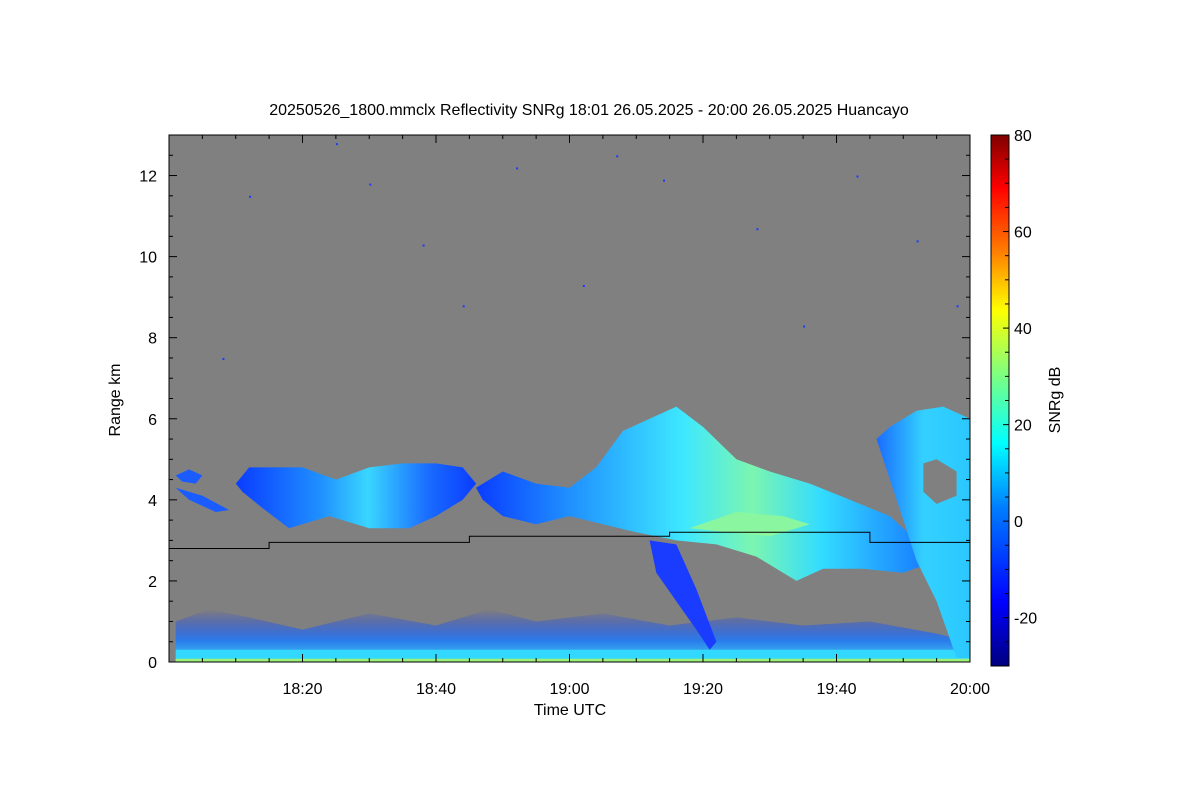  Describe the element at coordinates (970, 689) in the screenshot. I see `x-tick-label: 20:00` at that location.